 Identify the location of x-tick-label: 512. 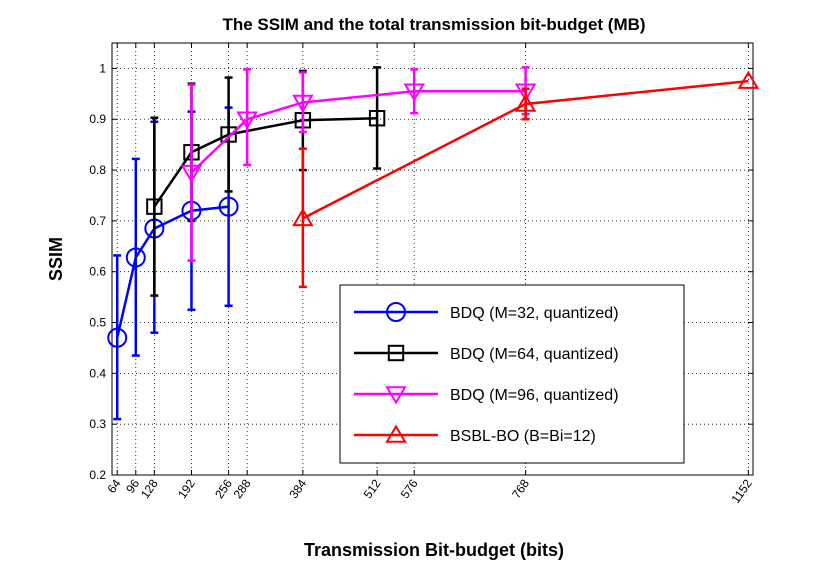
(372, 488).